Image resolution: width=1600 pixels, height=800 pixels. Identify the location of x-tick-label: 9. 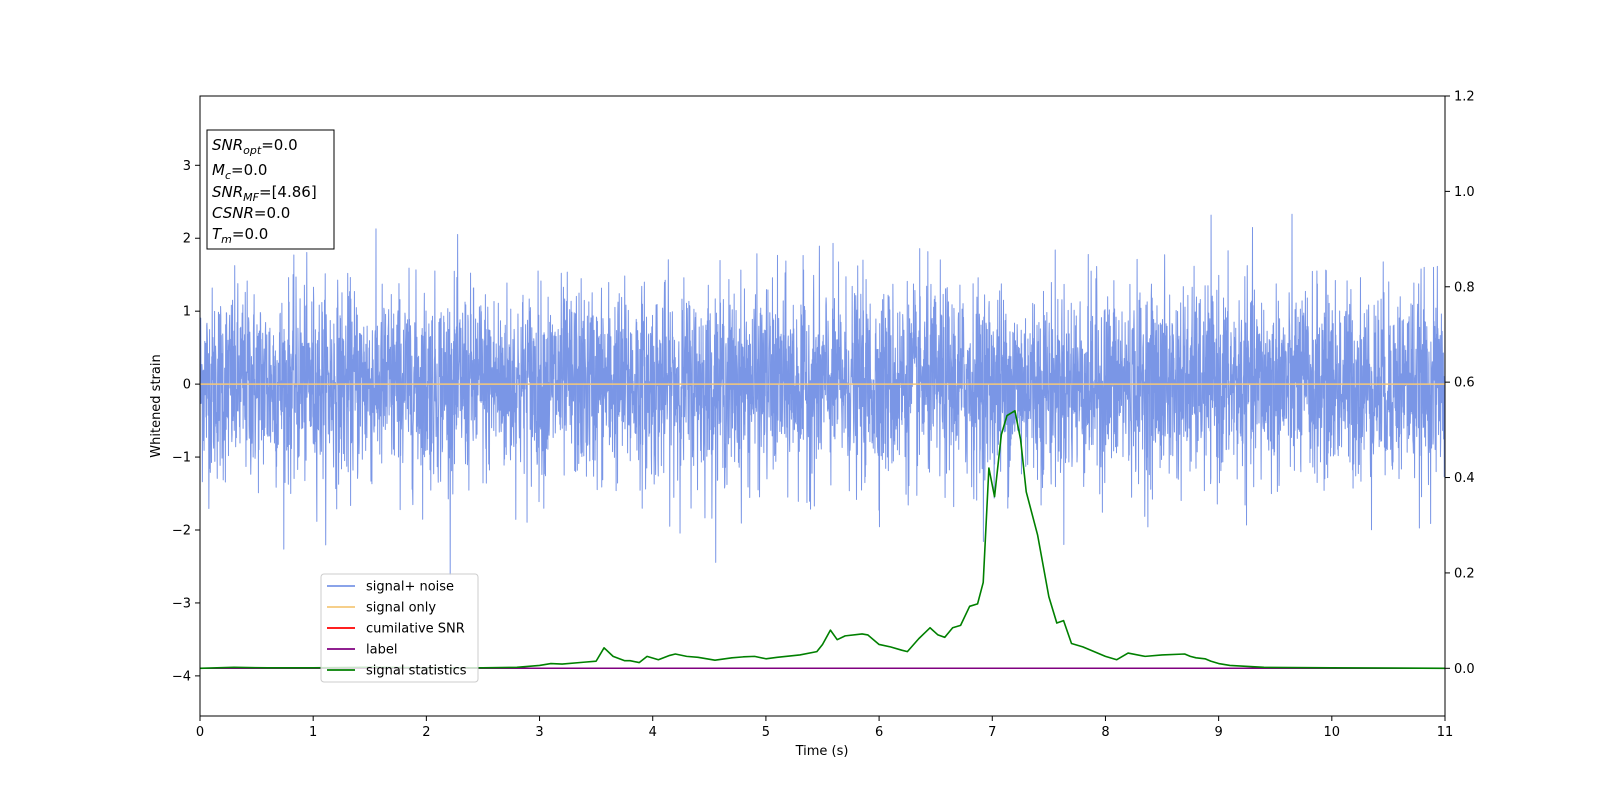
(1218, 732).